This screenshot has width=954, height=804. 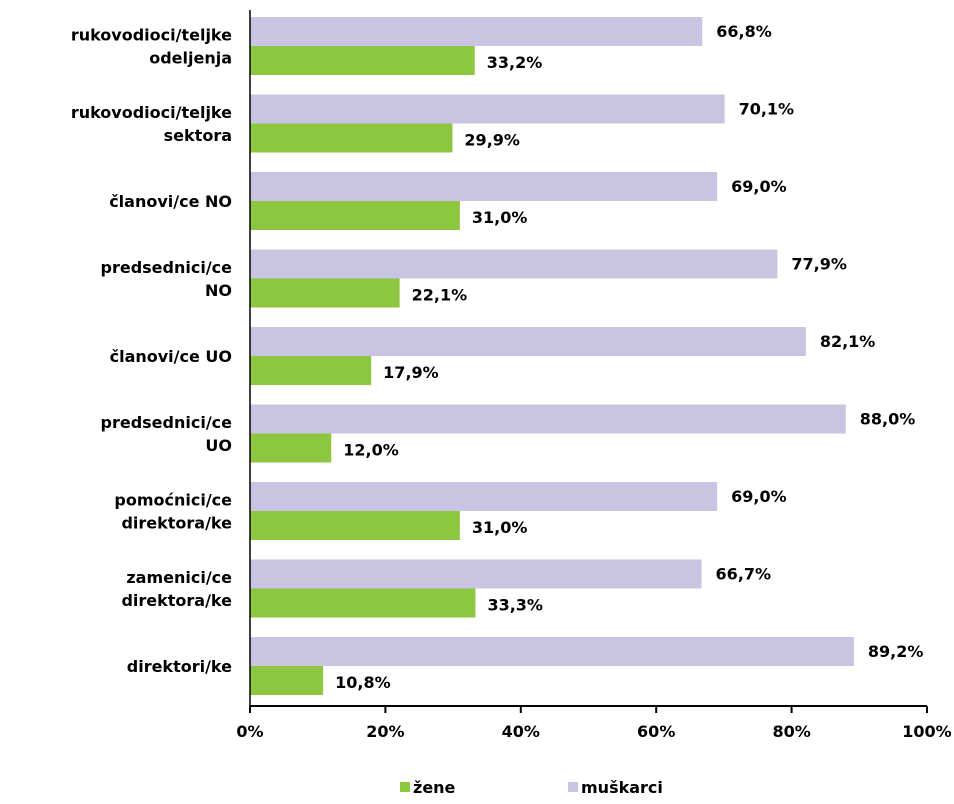 I want to click on x-tick-label: 20%, so click(x=385, y=731).